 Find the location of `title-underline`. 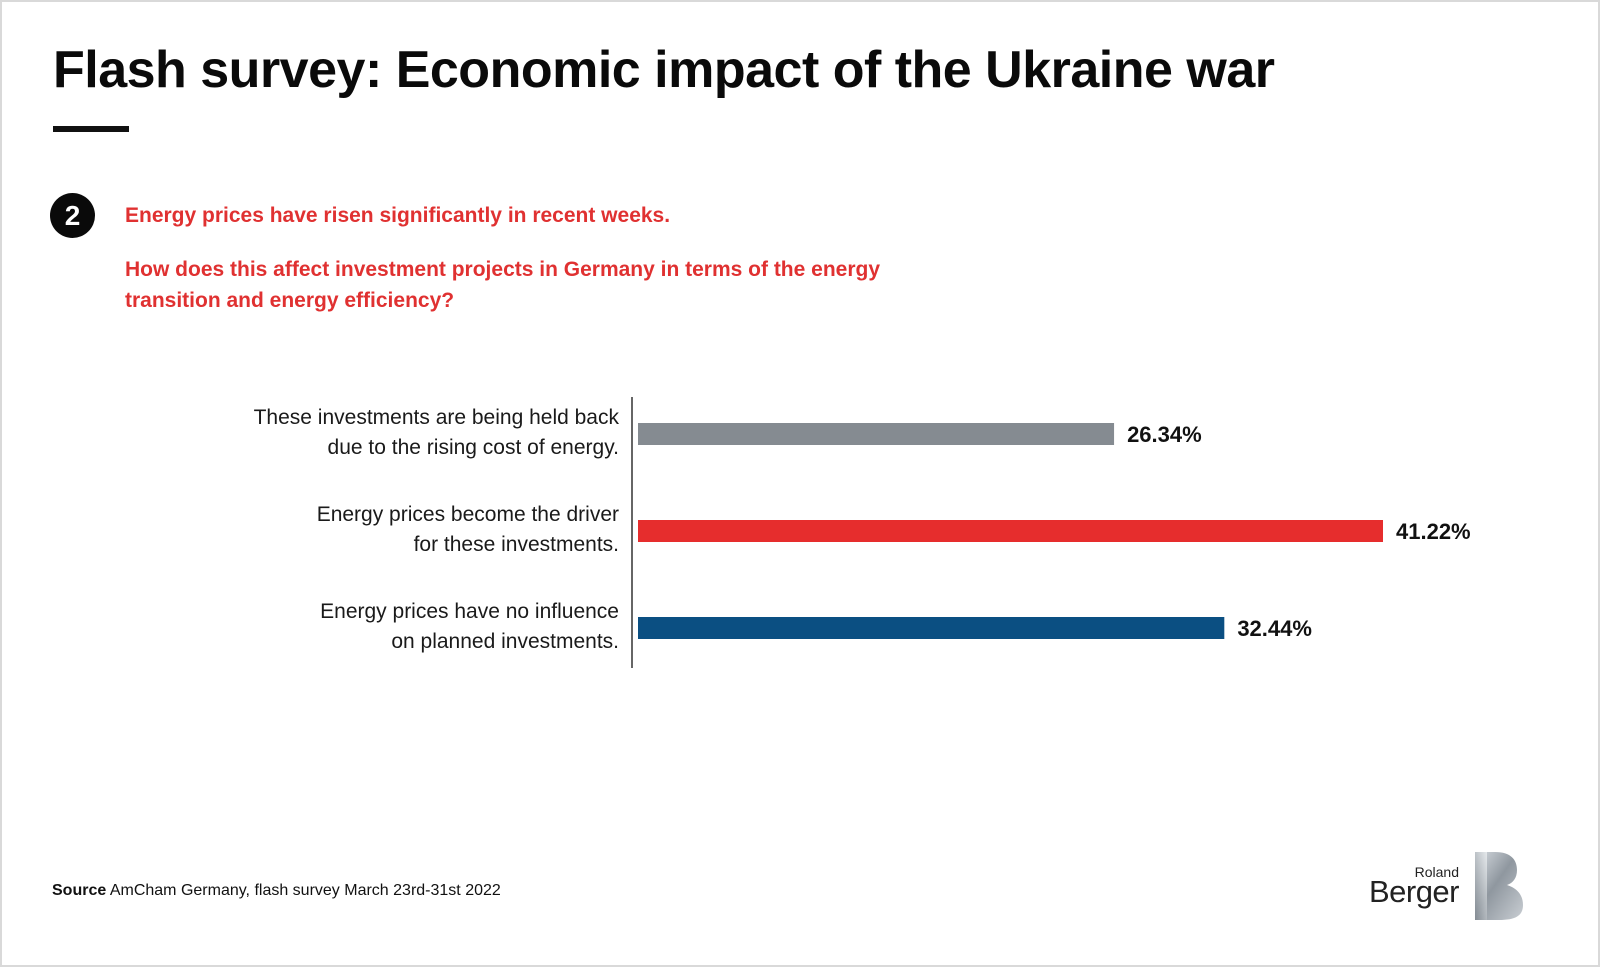

title-underline is located at coordinates (91, 129).